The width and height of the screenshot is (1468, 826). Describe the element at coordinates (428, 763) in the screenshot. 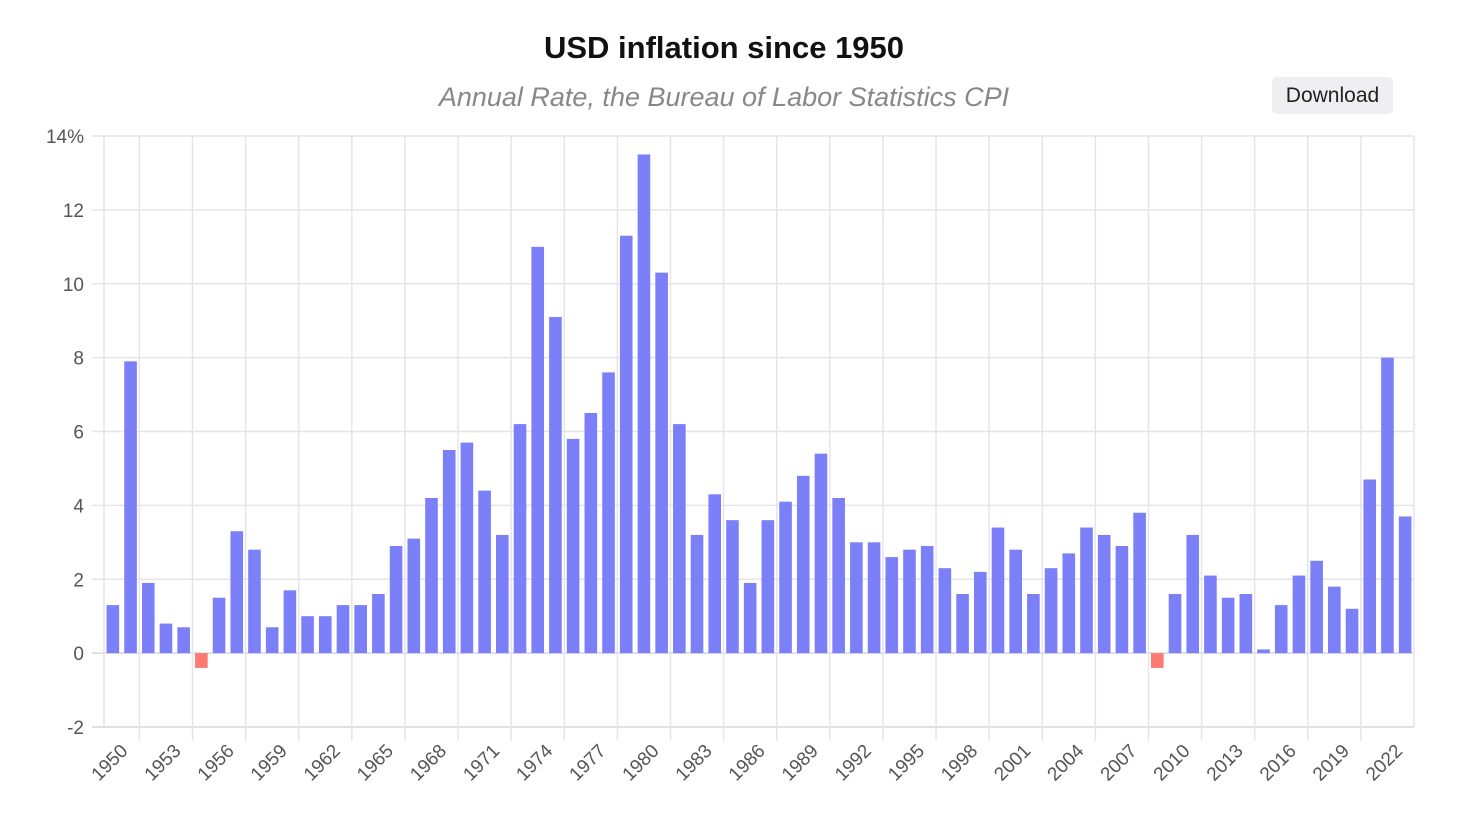

I see `x-tick-label: 1968` at that location.